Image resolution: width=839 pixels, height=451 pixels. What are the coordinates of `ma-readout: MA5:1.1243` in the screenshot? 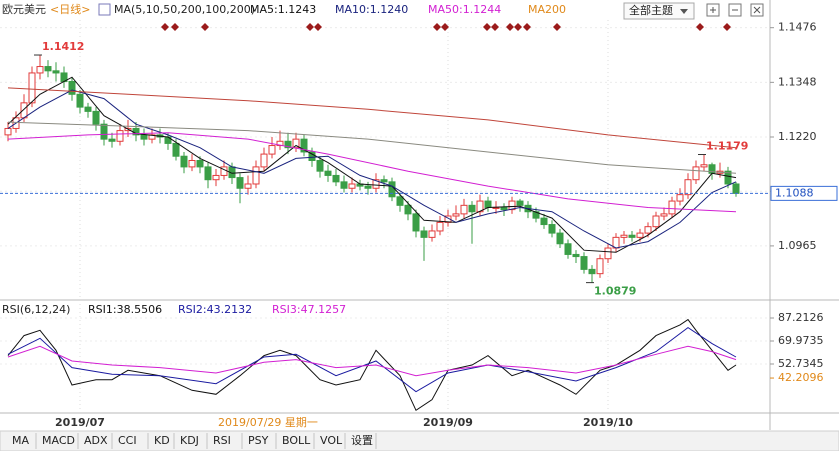 It's located at (283, 9).